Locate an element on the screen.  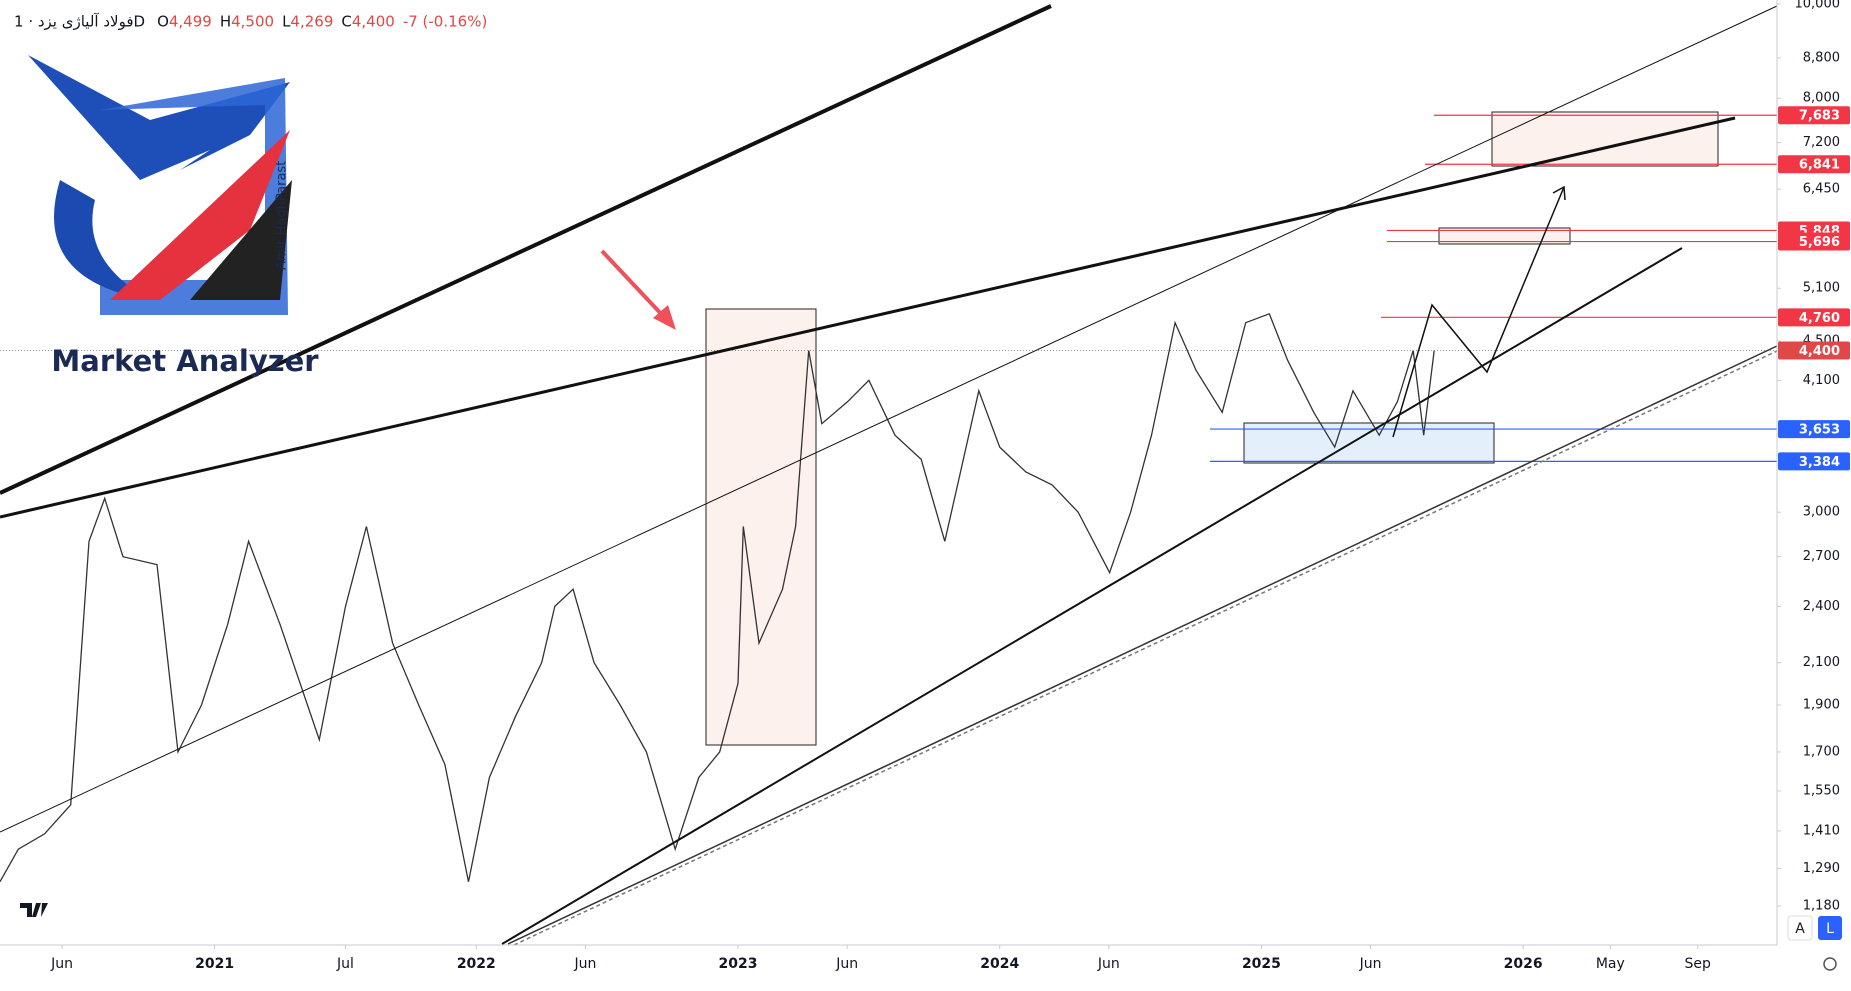
tv-mark is located at coordinates (34, 910).